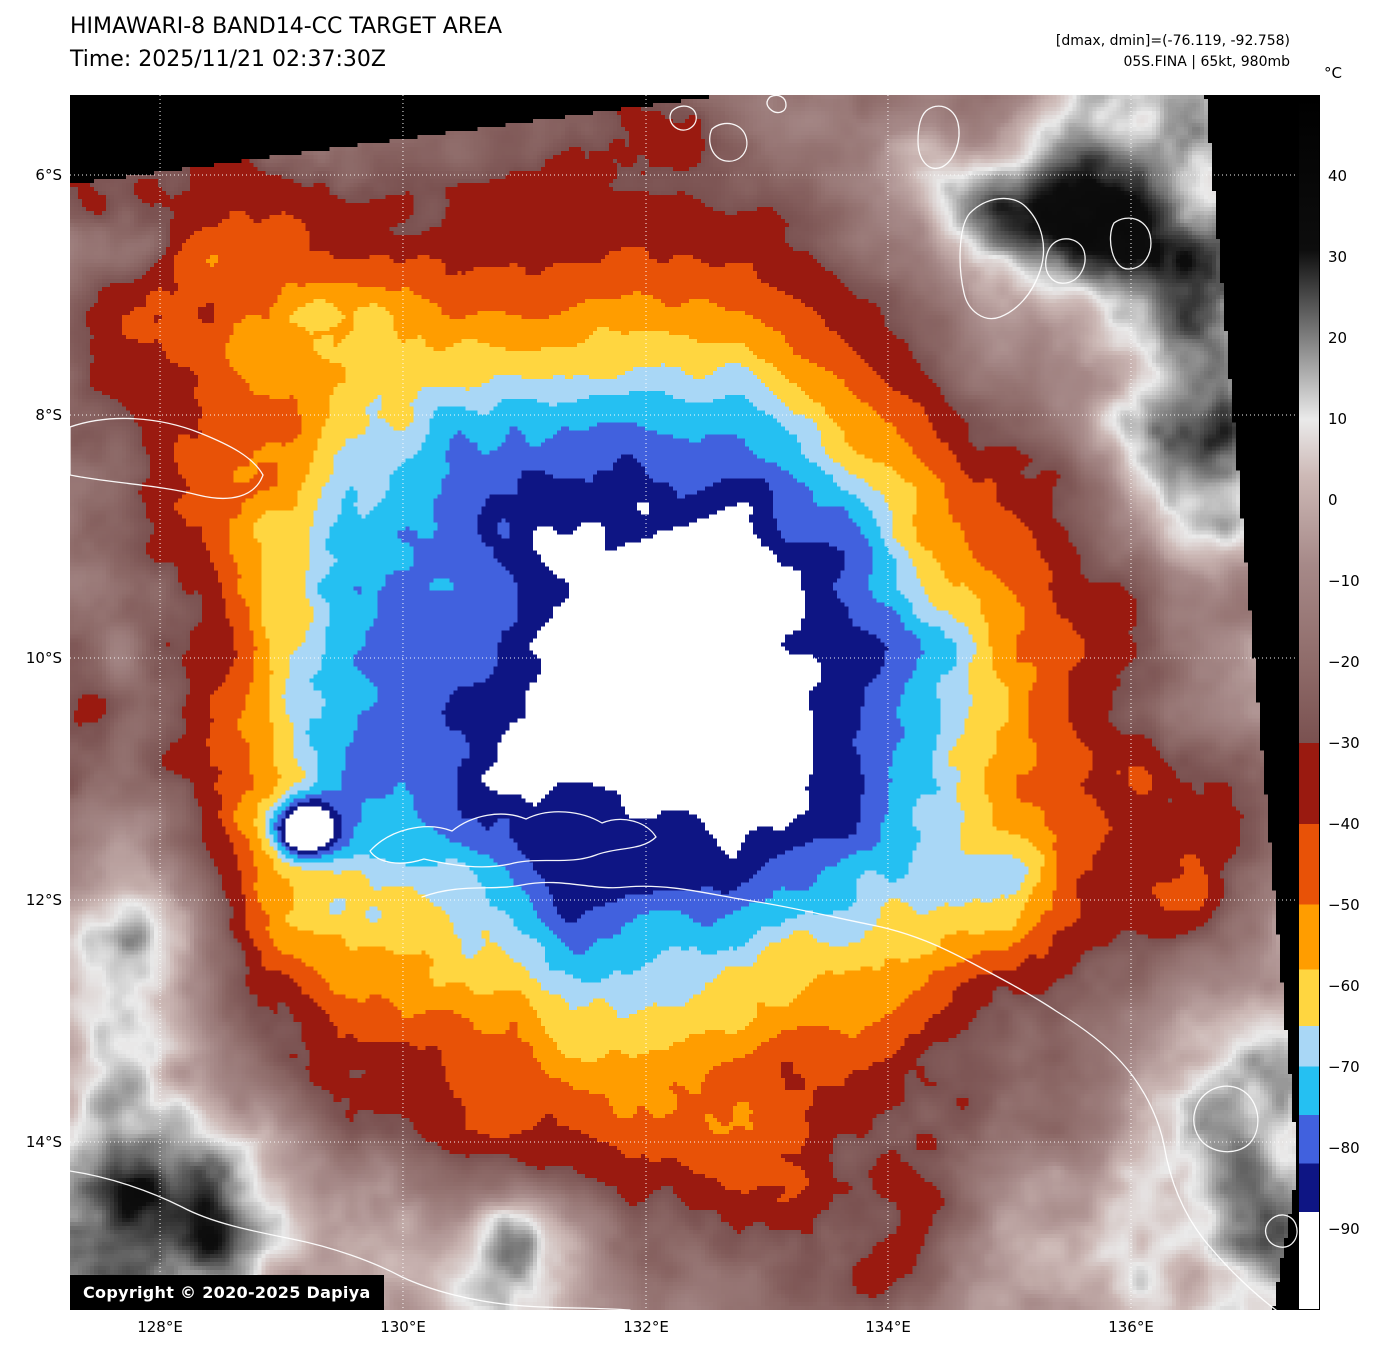 The height and width of the screenshot is (1359, 1388). What do you see at coordinates (1333, 500) in the screenshot?
I see `colorbar-tick-label: 0` at bounding box center [1333, 500].